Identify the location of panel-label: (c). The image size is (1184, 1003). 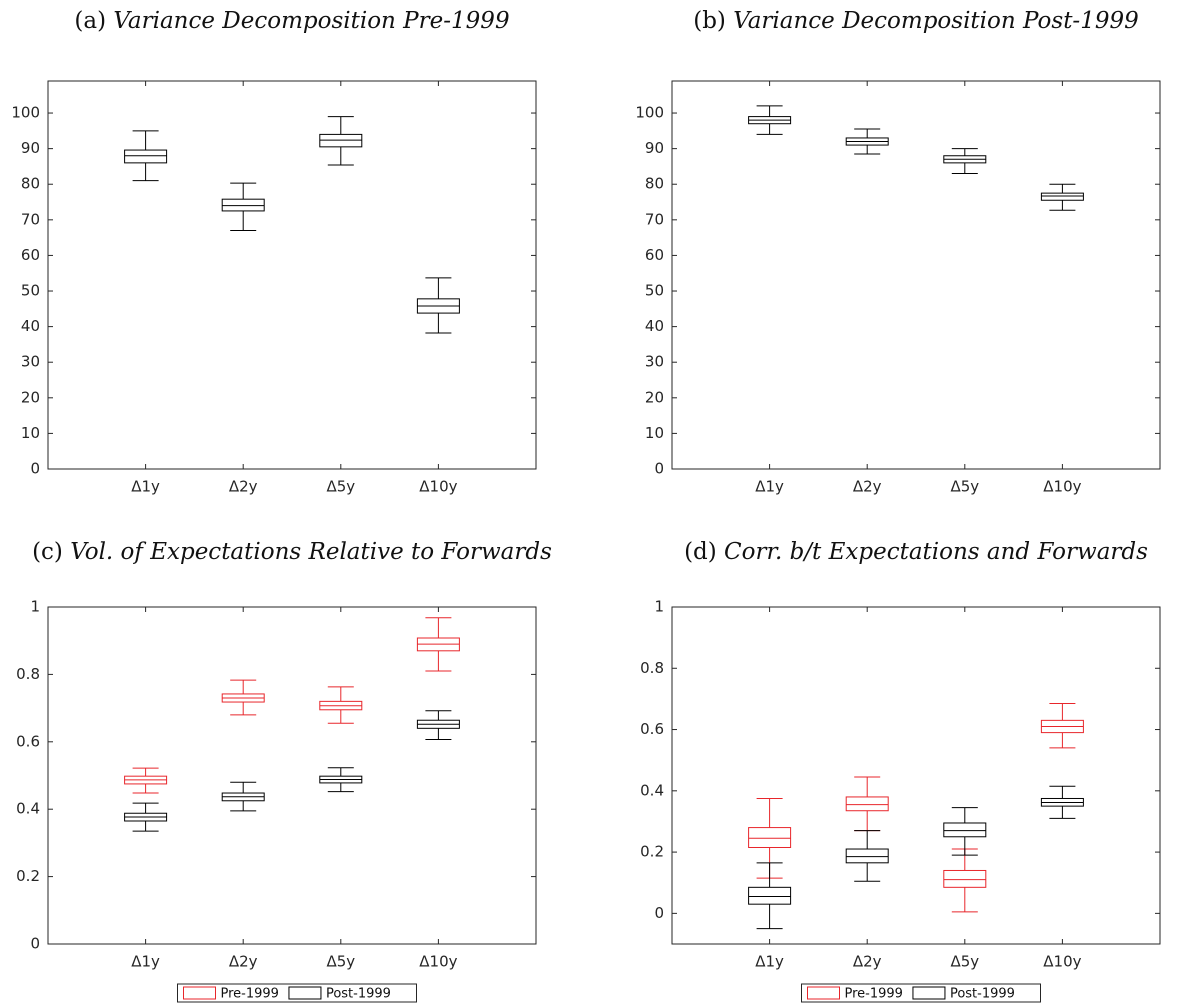
(47, 552).